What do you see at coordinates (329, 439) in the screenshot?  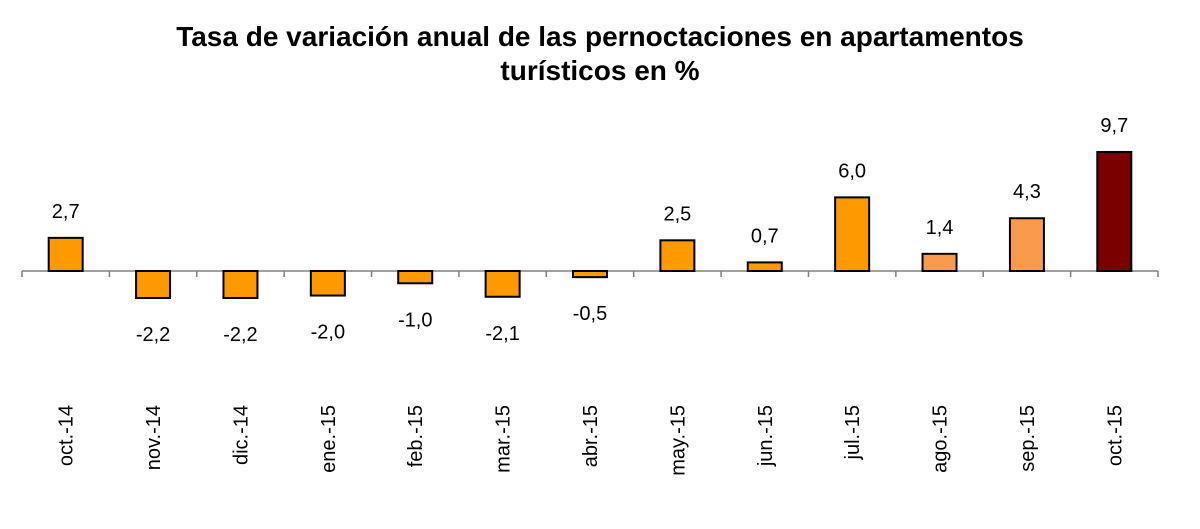 I see `x-tick-label: ene.-15` at bounding box center [329, 439].